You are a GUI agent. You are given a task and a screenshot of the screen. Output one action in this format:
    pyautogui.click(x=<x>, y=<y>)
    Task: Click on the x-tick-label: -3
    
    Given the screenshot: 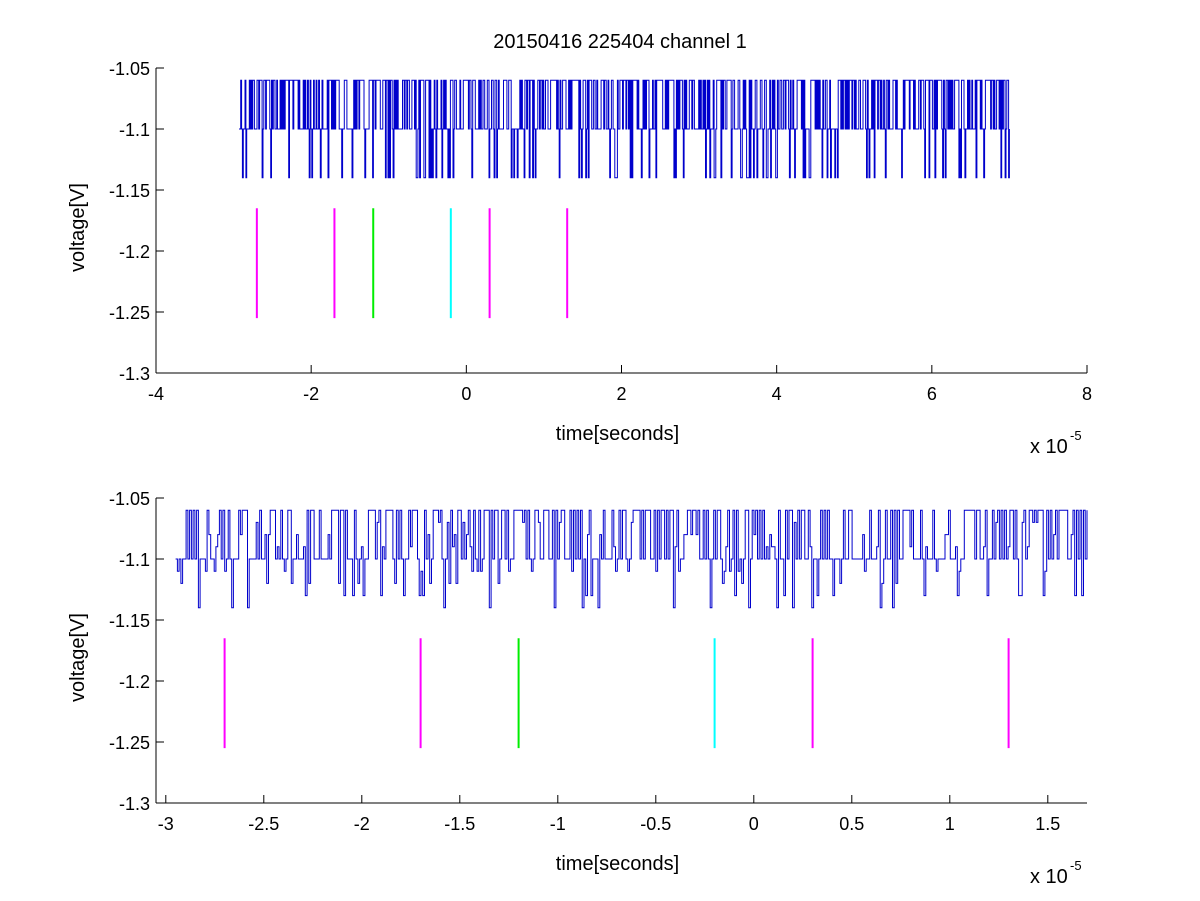 What is the action you would take?
    pyautogui.click(x=166, y=824)
    